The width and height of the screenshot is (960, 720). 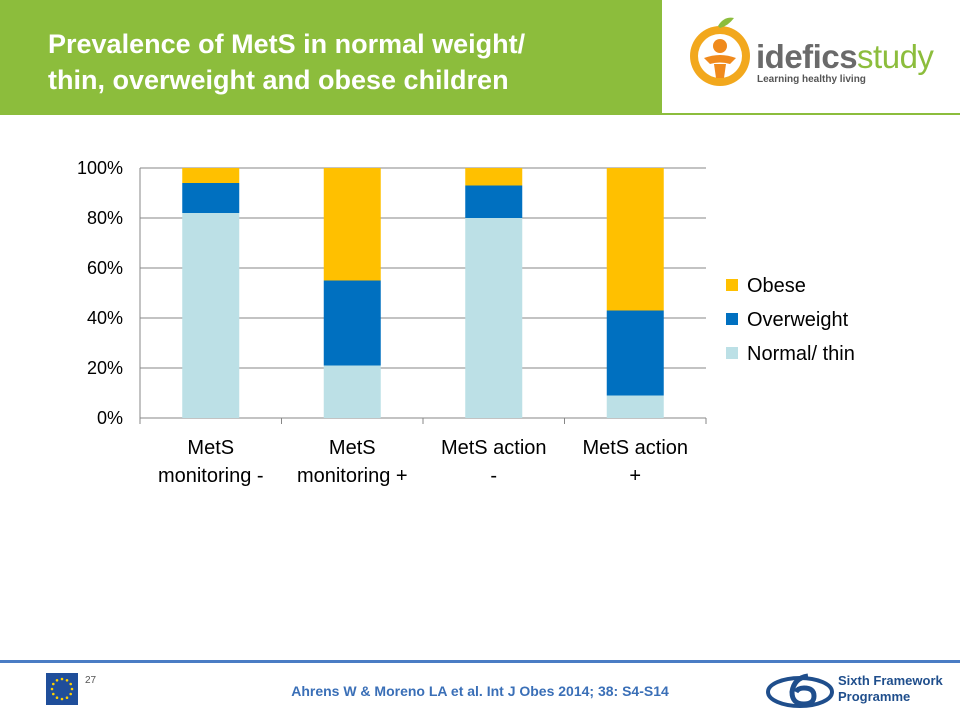 I want to click on logo-wordmark: ideficsstudy, so click(x=845, y=56).